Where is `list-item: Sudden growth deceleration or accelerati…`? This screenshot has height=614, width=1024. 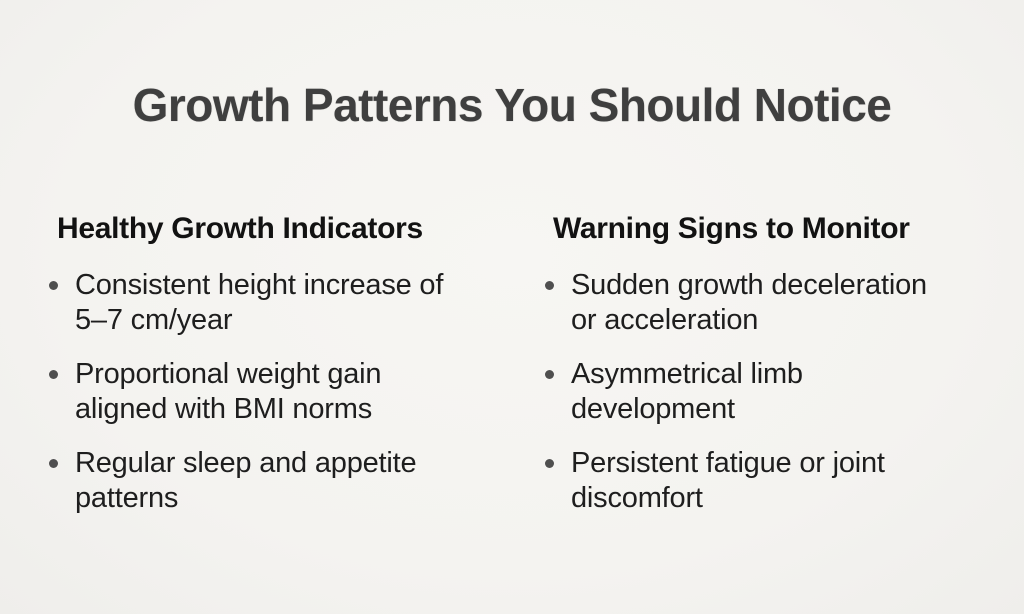 list-item: Sudden growth deceleration or accelerati… is located at coordinates (748, 303).